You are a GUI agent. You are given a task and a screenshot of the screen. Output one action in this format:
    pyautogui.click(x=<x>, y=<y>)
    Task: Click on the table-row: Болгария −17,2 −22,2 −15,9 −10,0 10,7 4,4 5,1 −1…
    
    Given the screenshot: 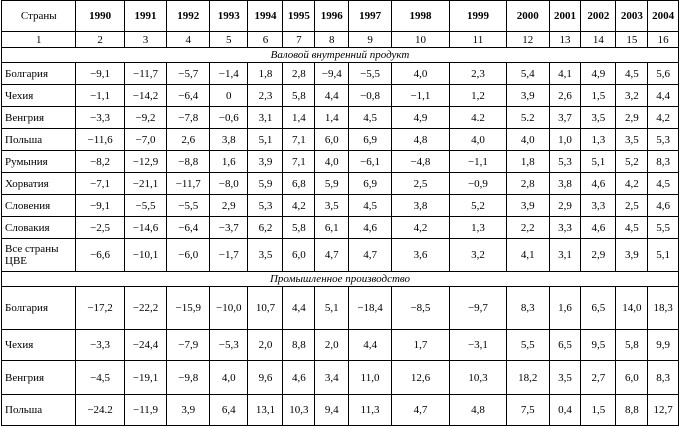 What is the action you would take?
    pyautogui.click(x=339, y=308)
    